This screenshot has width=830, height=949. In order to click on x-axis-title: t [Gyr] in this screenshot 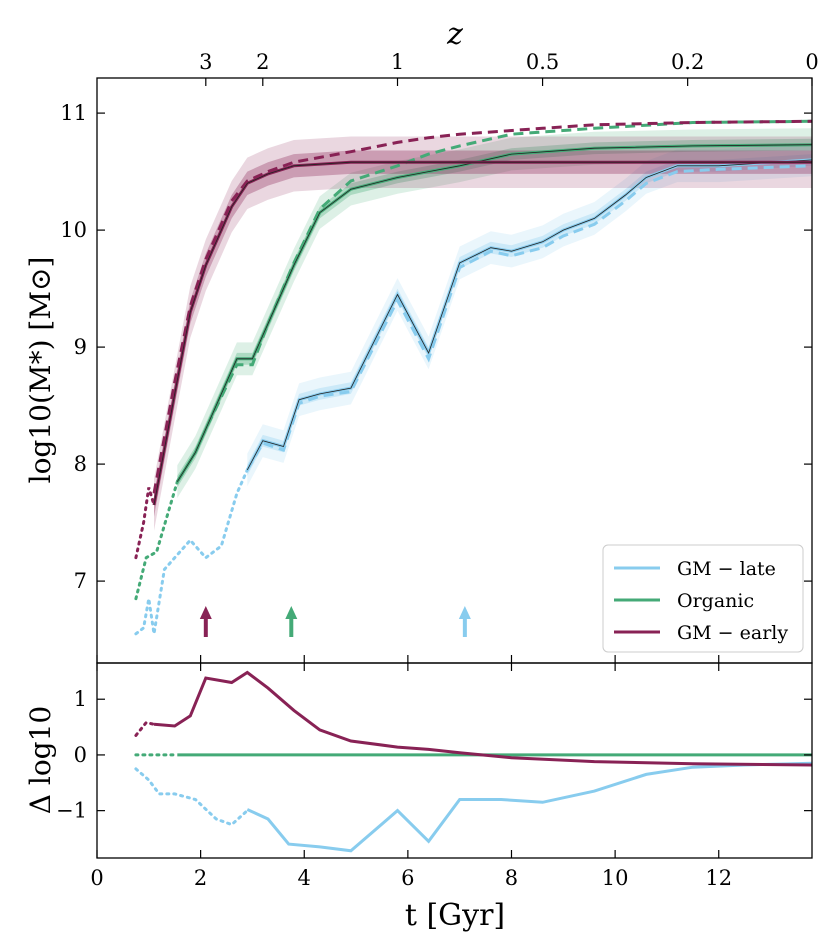, I will do `click(455, 915)`.